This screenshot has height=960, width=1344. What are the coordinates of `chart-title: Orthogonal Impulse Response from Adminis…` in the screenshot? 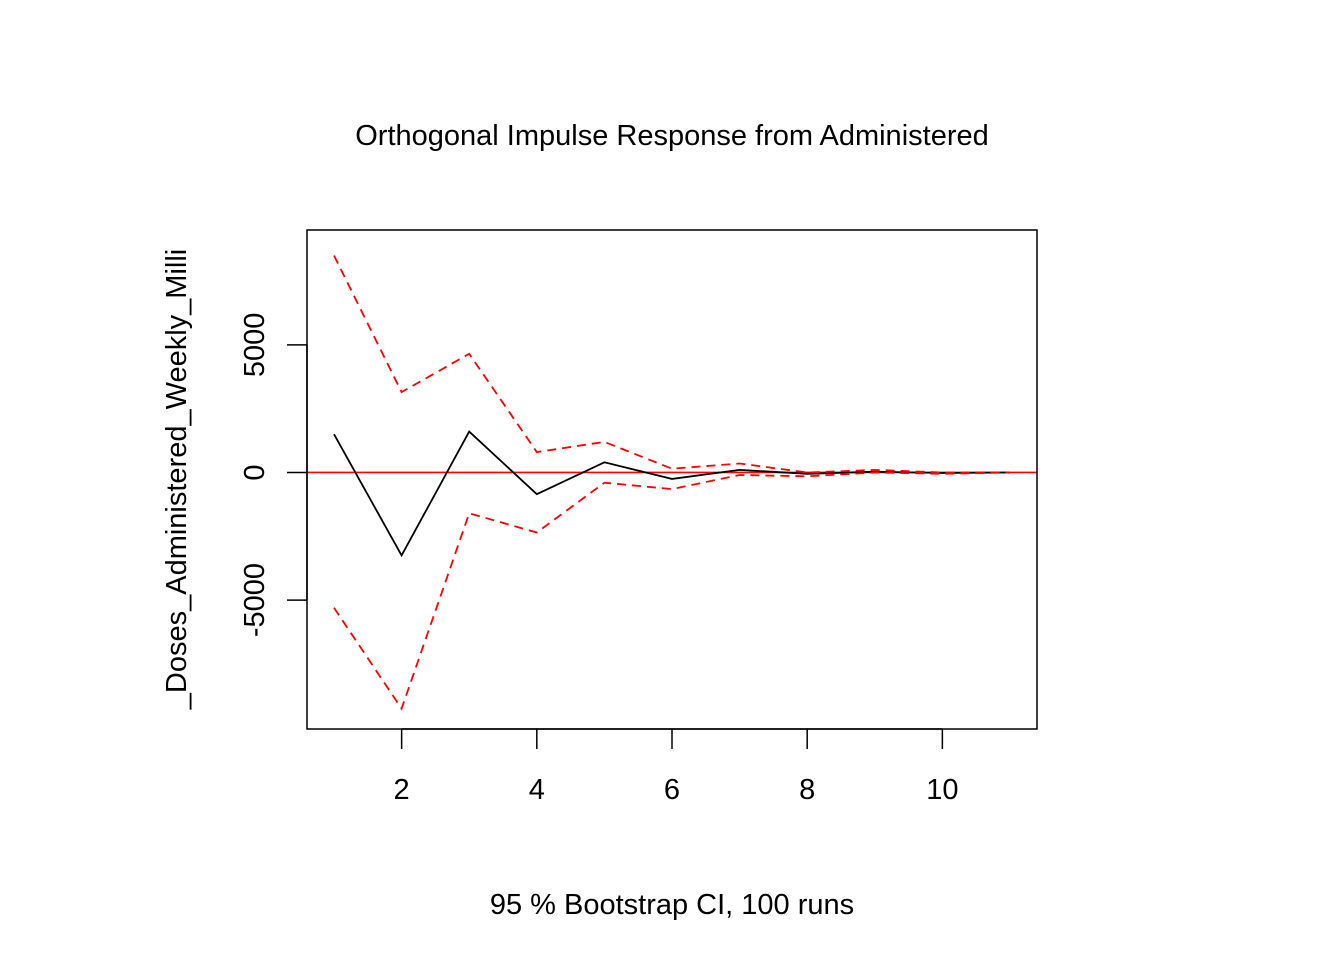 It's located at (671, 136).